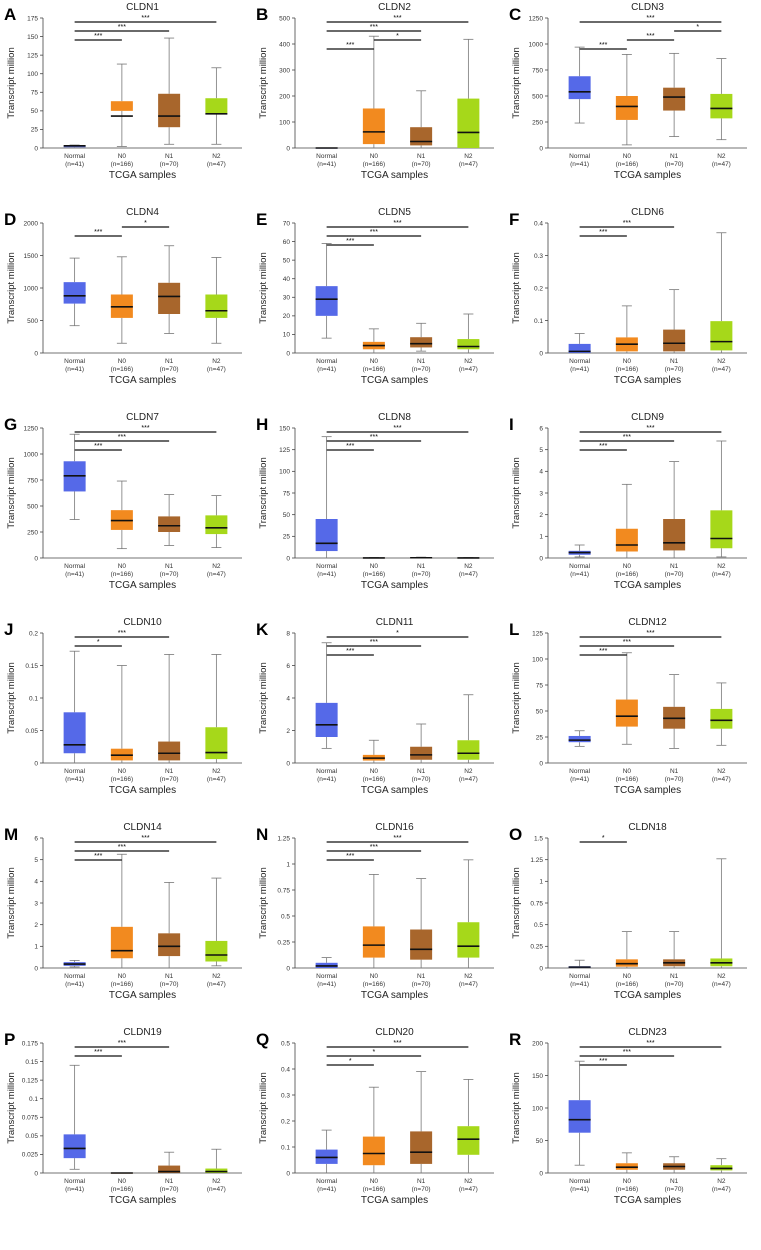  I want to click on chart-title: CLDN20, so click(394, 1032).